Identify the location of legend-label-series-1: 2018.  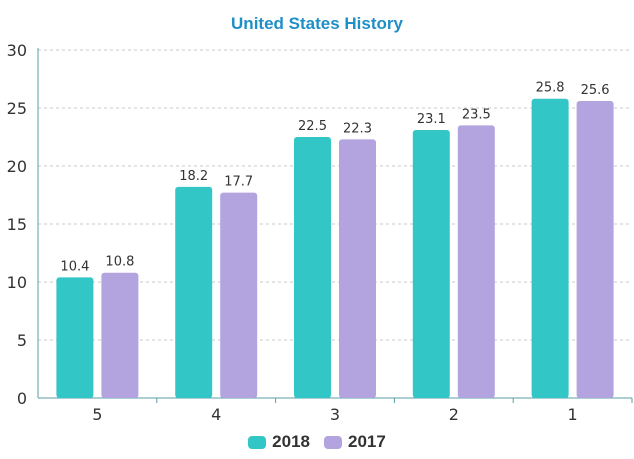
(291, 441).